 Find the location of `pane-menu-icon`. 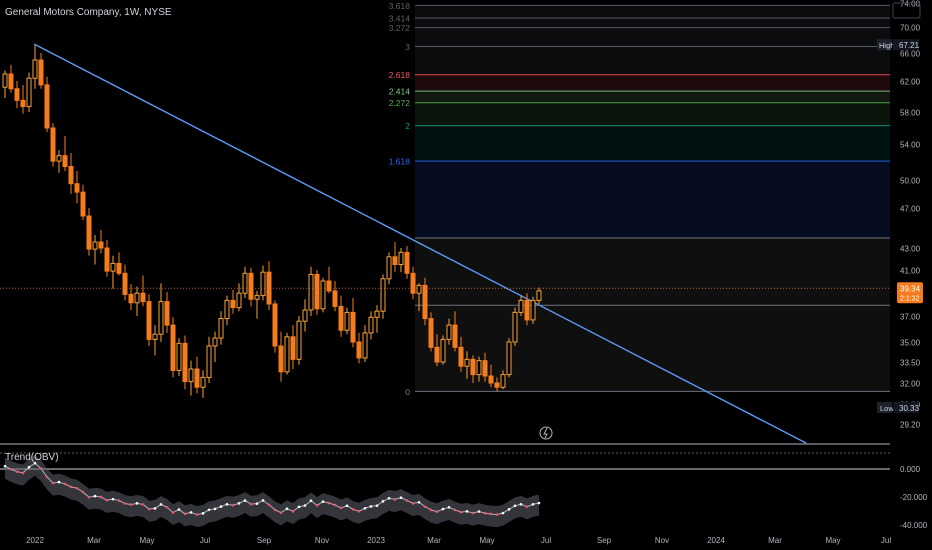

pane-menu-icon is located at coordinates (906, 10).